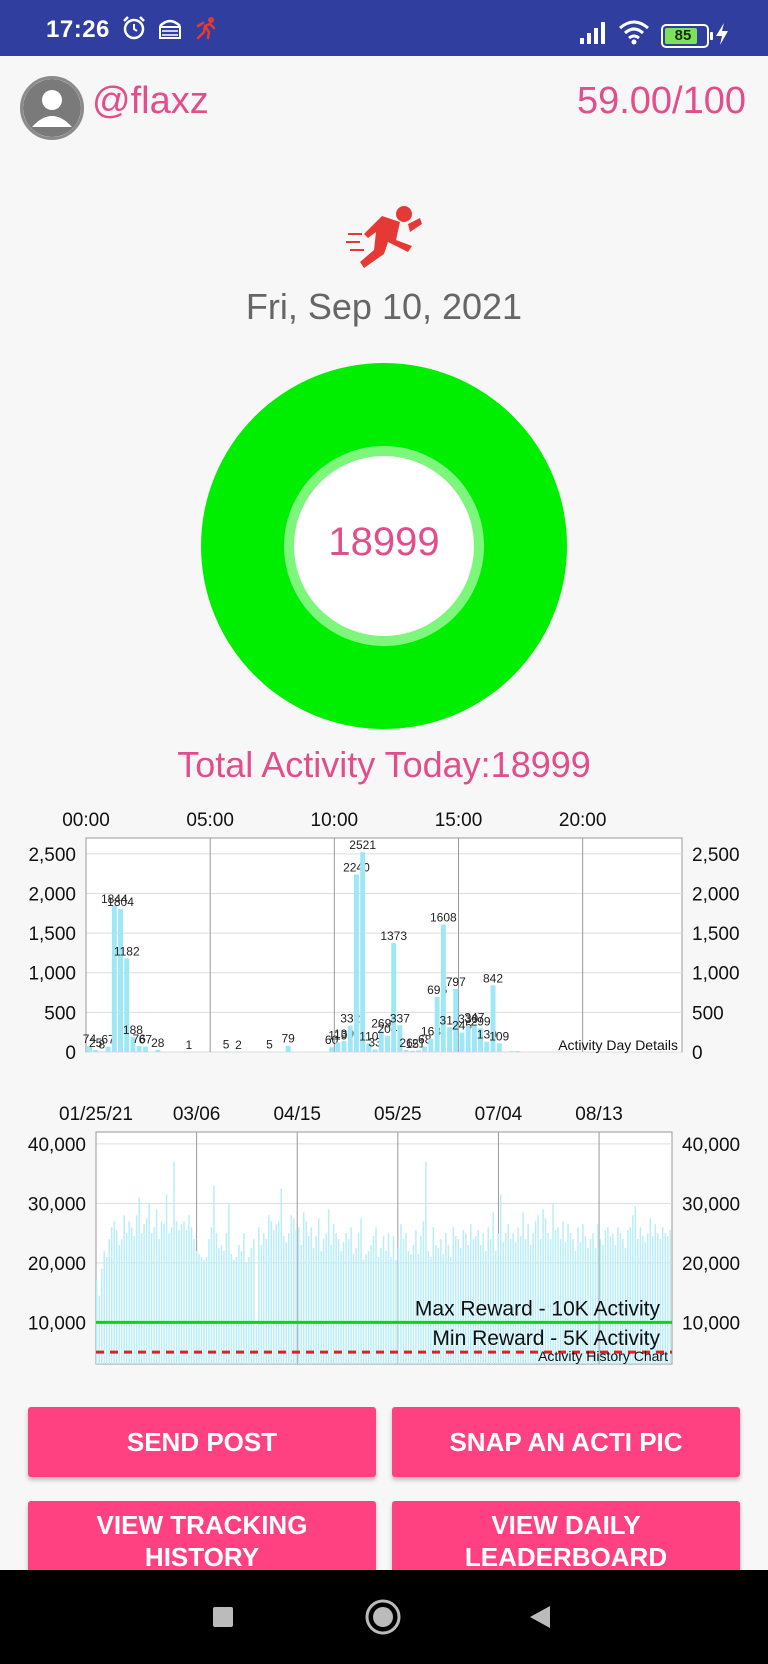  Describe the element at coordinates (697, 1053) in the screenshot. I see `day-chart-y-tick-right: 0` at that location.